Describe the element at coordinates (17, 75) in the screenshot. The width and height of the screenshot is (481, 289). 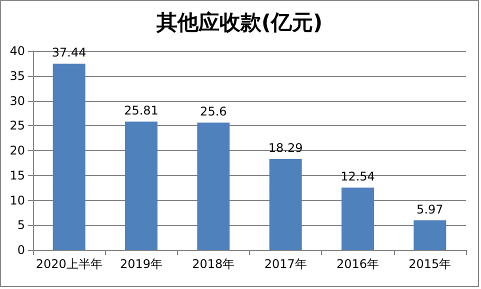
I see `y-tick-label: 35` at that location.